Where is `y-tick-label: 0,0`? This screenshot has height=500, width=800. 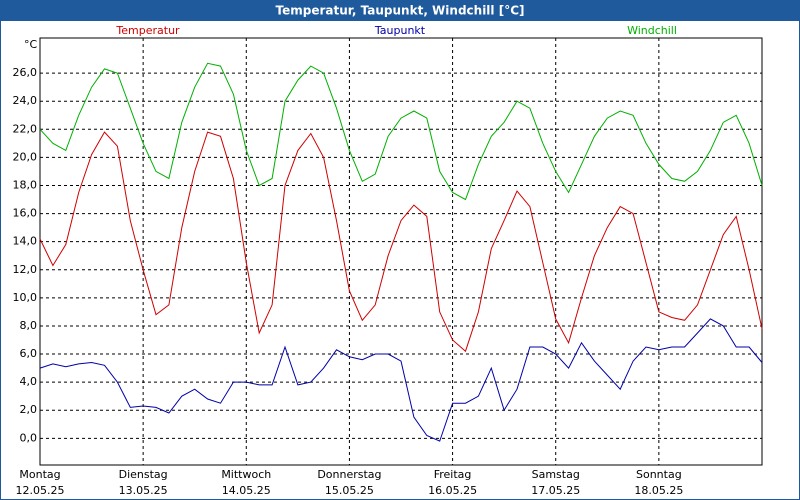
y-tick-label: 0,0 is located at coordinates (29, 437).